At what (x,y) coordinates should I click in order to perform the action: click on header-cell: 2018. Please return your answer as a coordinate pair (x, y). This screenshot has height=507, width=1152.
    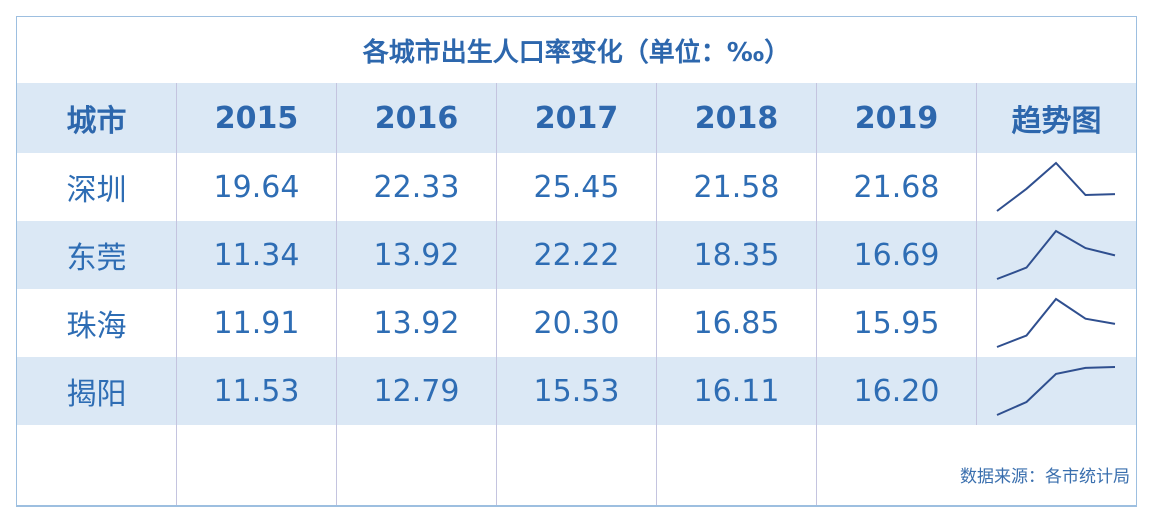
    Looking at the image, I should click on (736, 118).